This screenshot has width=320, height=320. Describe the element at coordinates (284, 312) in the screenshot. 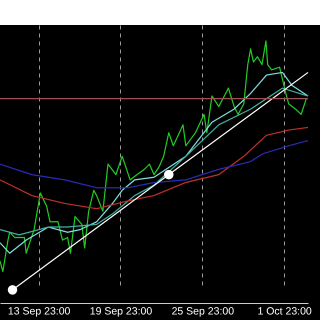

I see `x-tick-label: 1 Oct 23:00` at that location.